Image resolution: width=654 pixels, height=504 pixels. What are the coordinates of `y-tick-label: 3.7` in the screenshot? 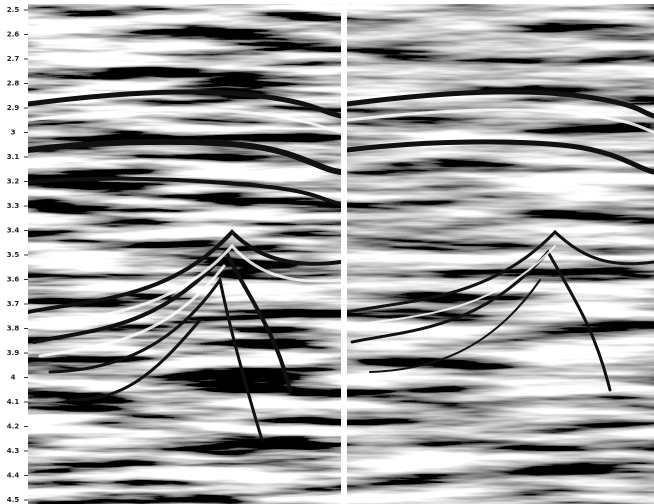 It's located at (13, 304).